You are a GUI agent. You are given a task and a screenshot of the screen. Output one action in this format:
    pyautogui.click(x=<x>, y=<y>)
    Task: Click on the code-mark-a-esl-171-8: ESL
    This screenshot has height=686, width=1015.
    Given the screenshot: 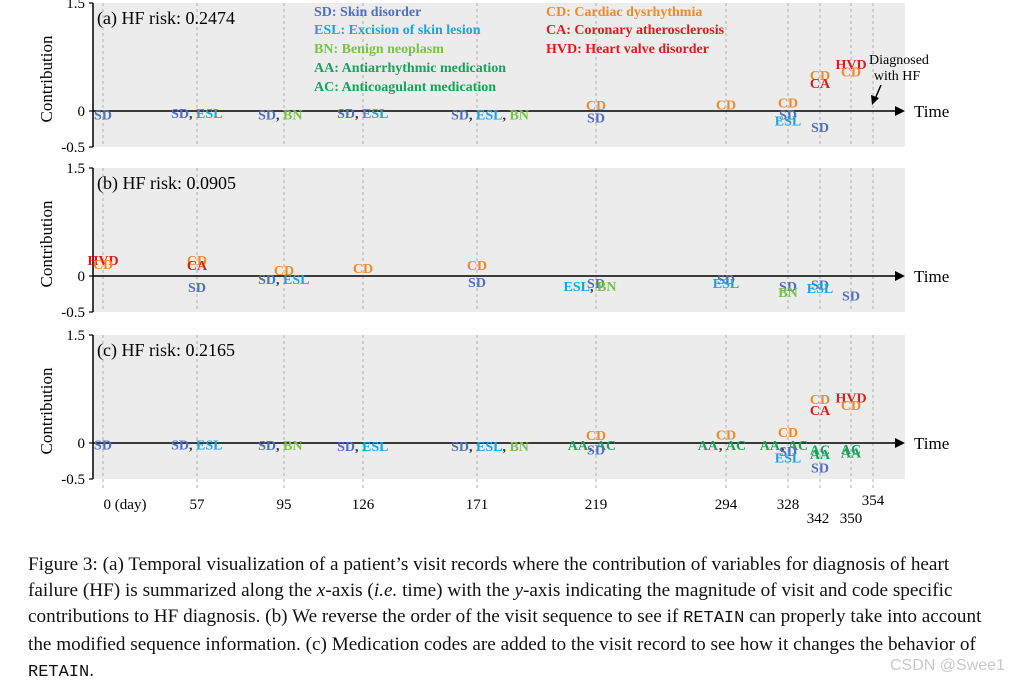 What is the action you would take?
    pyautogui.click(x=489, y=116)
    